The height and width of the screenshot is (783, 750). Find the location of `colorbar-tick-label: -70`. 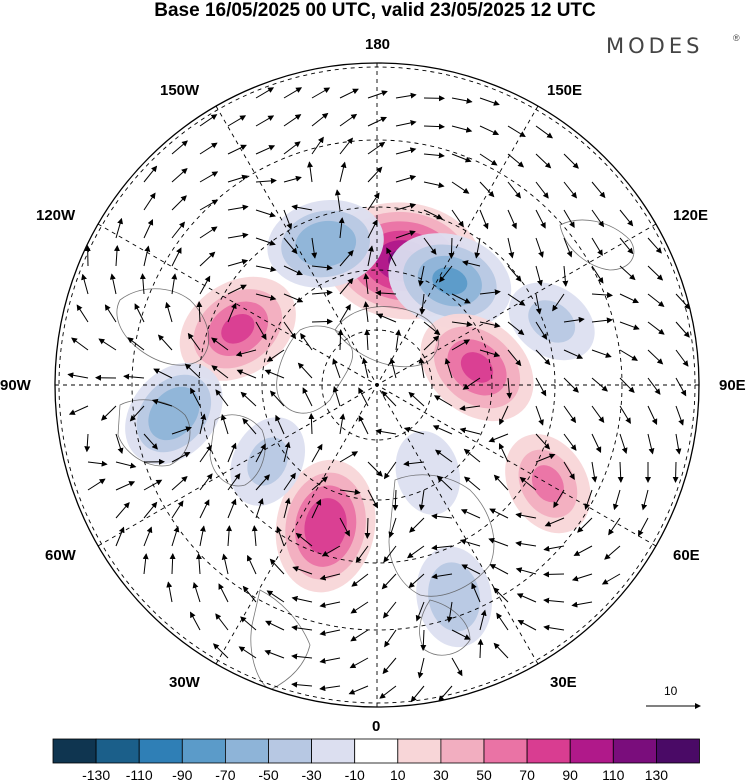

colorbar-tick-label: -70 is located at coordinates (225, 775).